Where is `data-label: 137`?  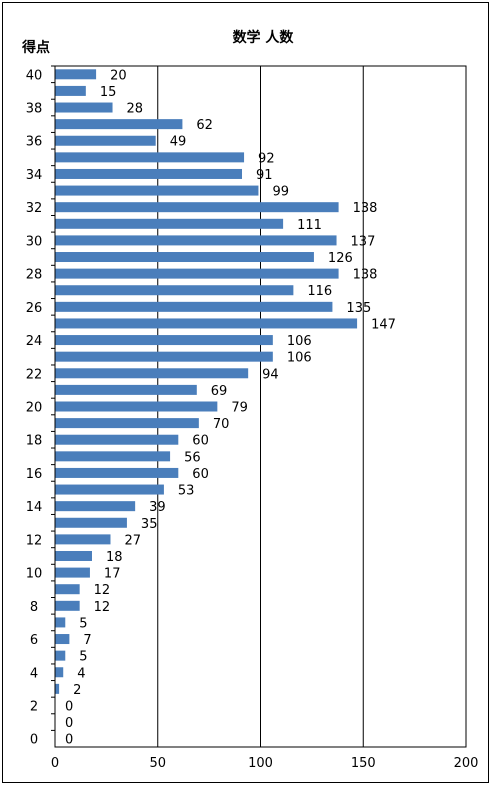
data-label: 137 is located at coordinates (363, 241).